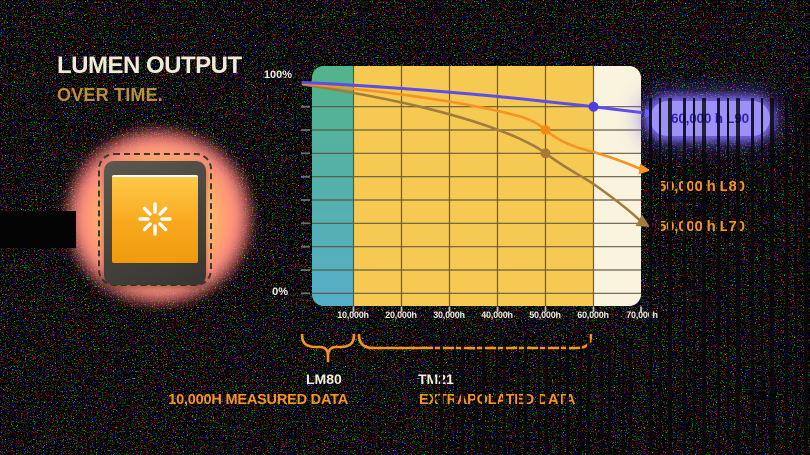  What do you see at coordinates (110, 95) in the screenshot?
I see `page-subtitle: OVER TIME.` at bounding box center [110, 95].